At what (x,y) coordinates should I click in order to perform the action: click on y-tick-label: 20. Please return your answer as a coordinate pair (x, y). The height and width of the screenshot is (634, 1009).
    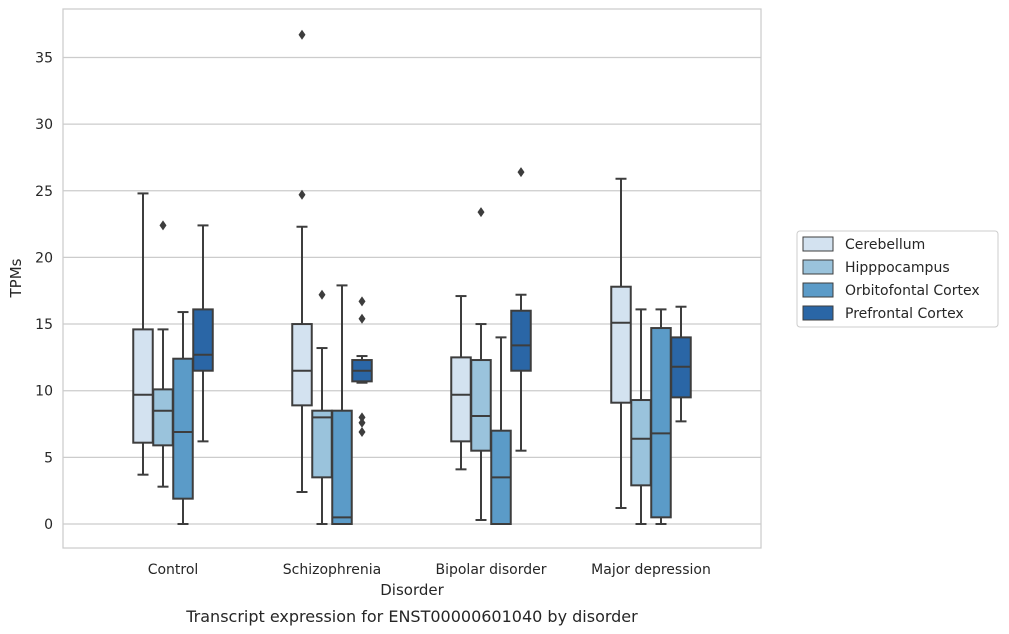
    Looking at the image, I should click on (44, 258).